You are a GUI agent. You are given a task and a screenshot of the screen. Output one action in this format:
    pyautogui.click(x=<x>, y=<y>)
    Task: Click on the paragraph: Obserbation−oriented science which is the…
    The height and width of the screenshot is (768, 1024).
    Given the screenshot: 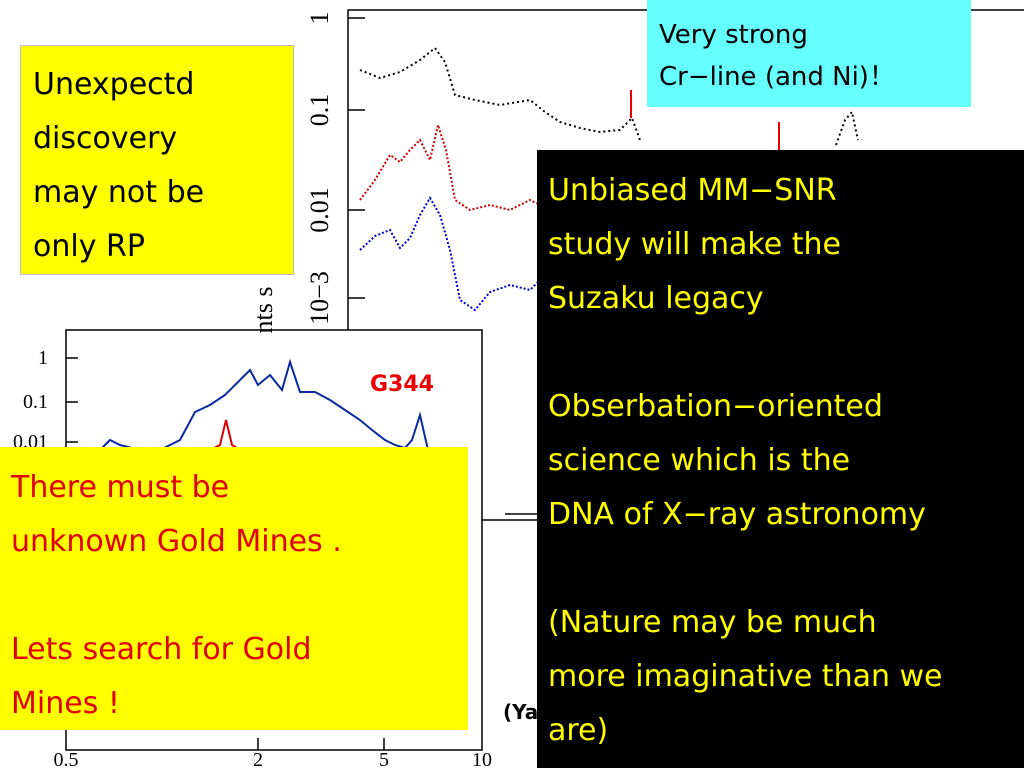 What is the action you would take?
    pyautogui.click(x=786, y=461)
    